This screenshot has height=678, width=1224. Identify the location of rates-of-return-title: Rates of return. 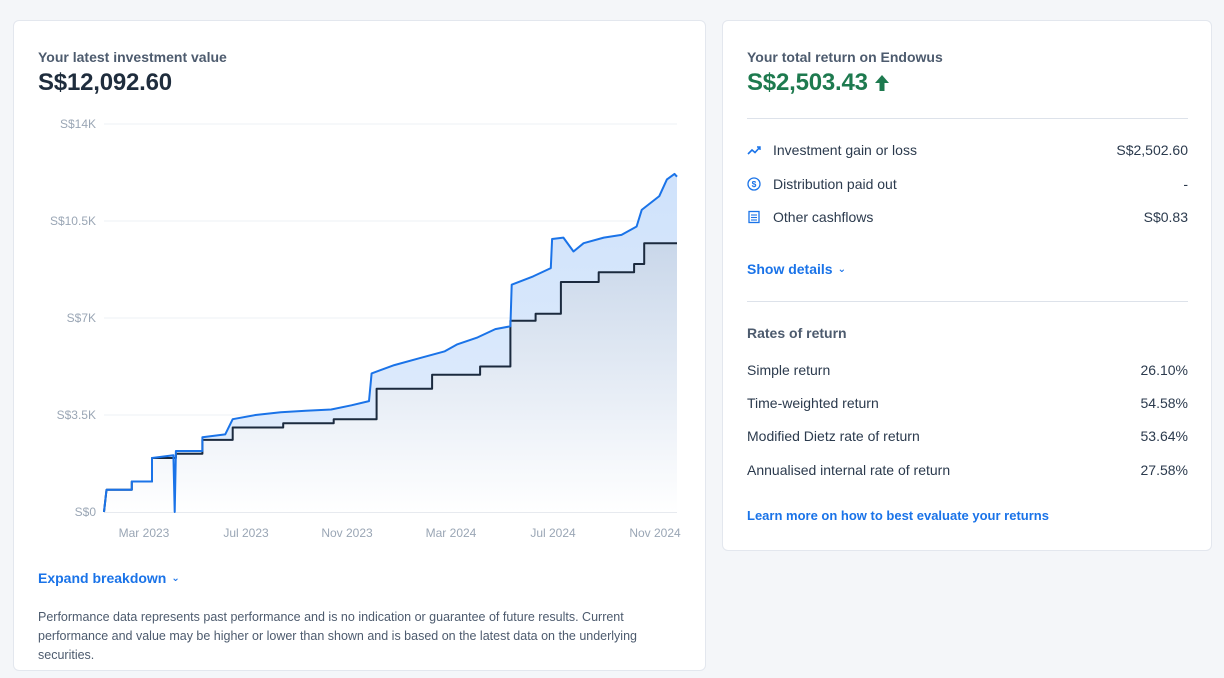
(797, 333).